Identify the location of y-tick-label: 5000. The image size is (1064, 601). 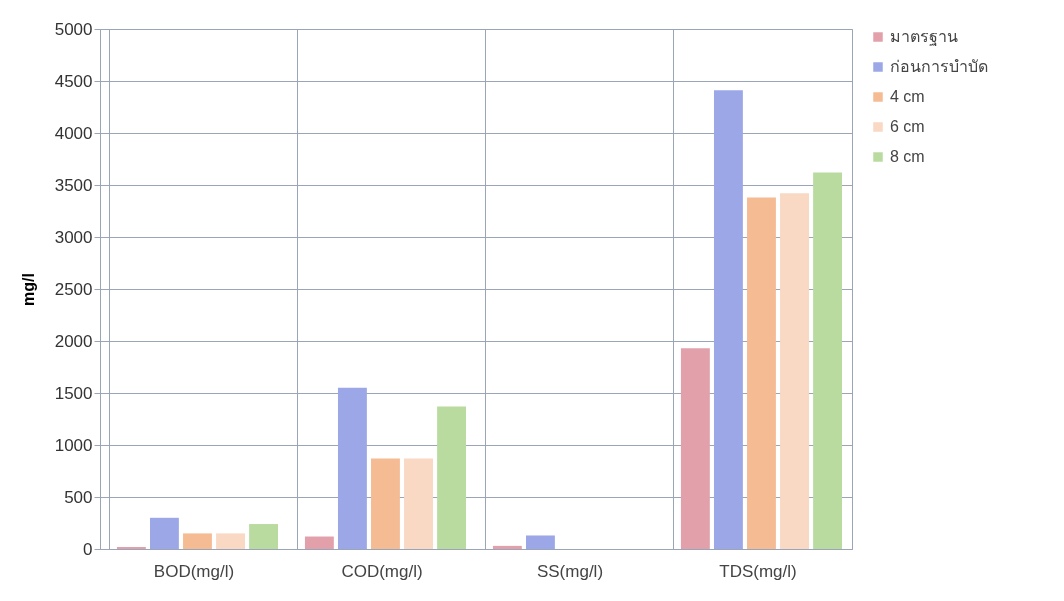
(73, 29).